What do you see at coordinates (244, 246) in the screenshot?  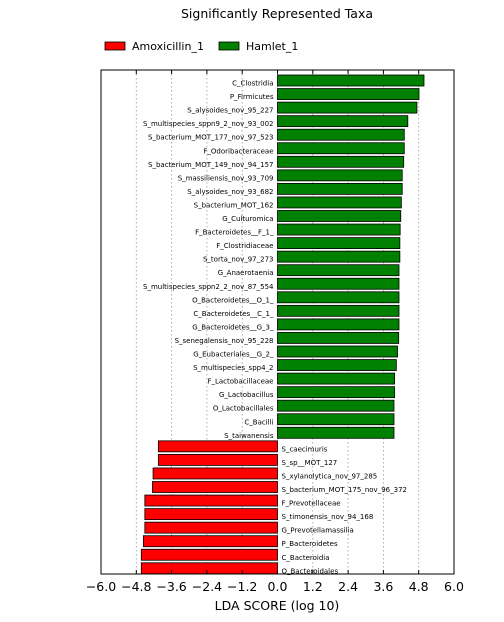 I see `bar-label: F_Clostridiaceae` at bounding box center [244, 246].